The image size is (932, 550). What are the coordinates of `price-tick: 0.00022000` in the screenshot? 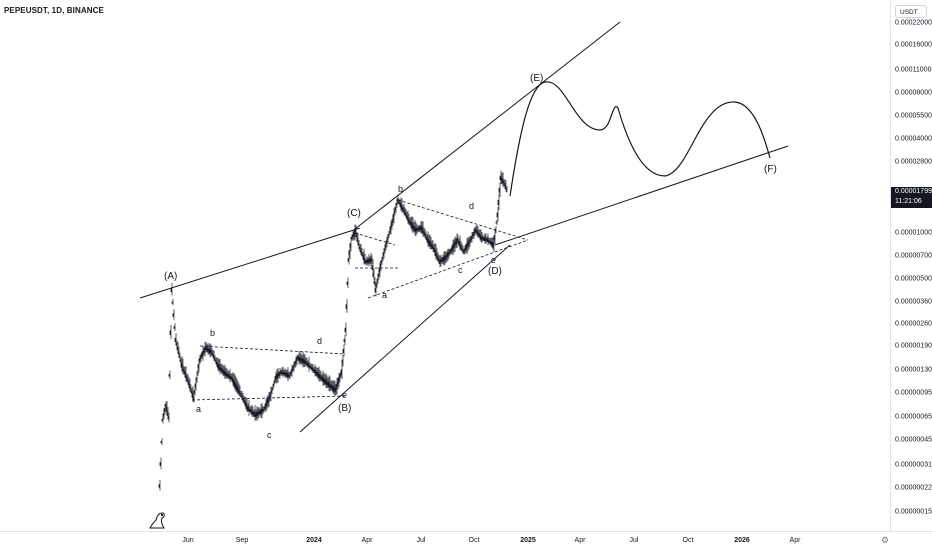 It's located at (913, 23).